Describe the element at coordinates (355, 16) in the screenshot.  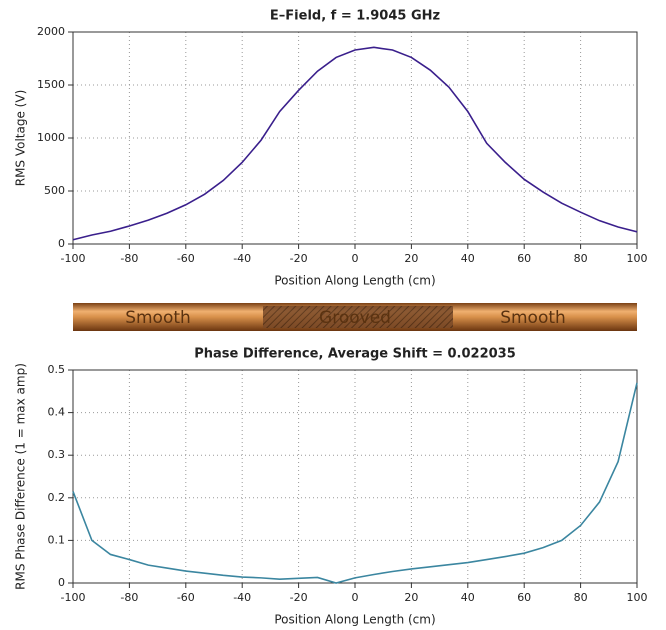
I see `chart-title: E–Field, f = 1.9045 GHz` at that location.